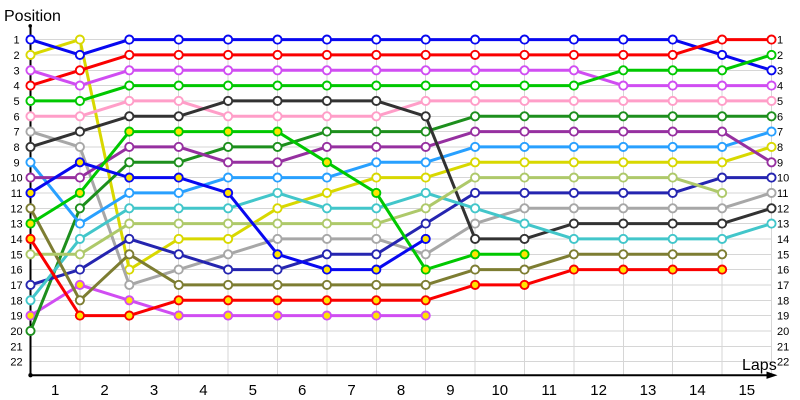 The height and width of the screenshot is (400, 800). I want to click on svg-text: Laps, so click(759, 365).